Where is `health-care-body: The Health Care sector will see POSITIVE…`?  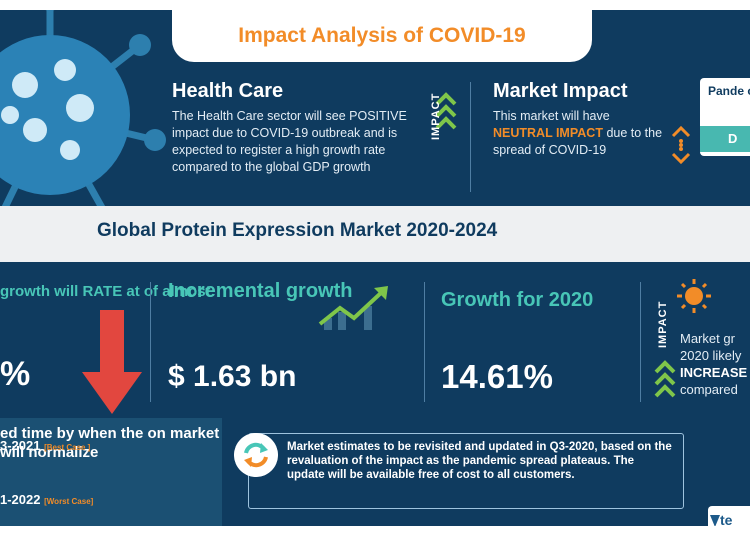 health-care-body: The Health Care sector will see POSITIVE… is located at coordinates (289, 141).